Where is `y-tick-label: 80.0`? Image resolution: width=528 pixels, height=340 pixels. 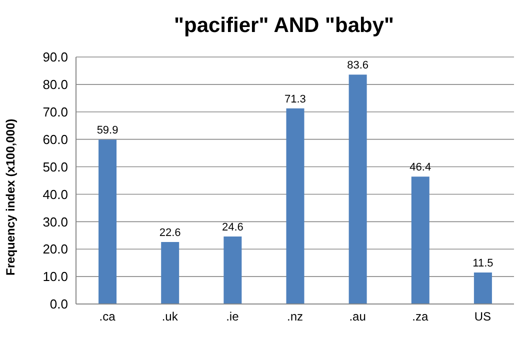
y-tick-label: 80.0 is located at coordinates (55, 84).